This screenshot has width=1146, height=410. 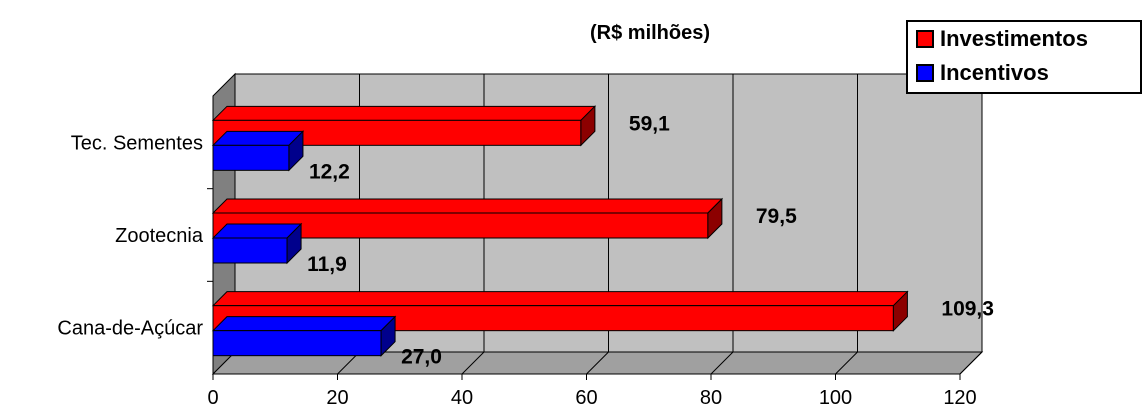 I want to click on data-label-incentivos: 11,9, so click(x=327, y=264).